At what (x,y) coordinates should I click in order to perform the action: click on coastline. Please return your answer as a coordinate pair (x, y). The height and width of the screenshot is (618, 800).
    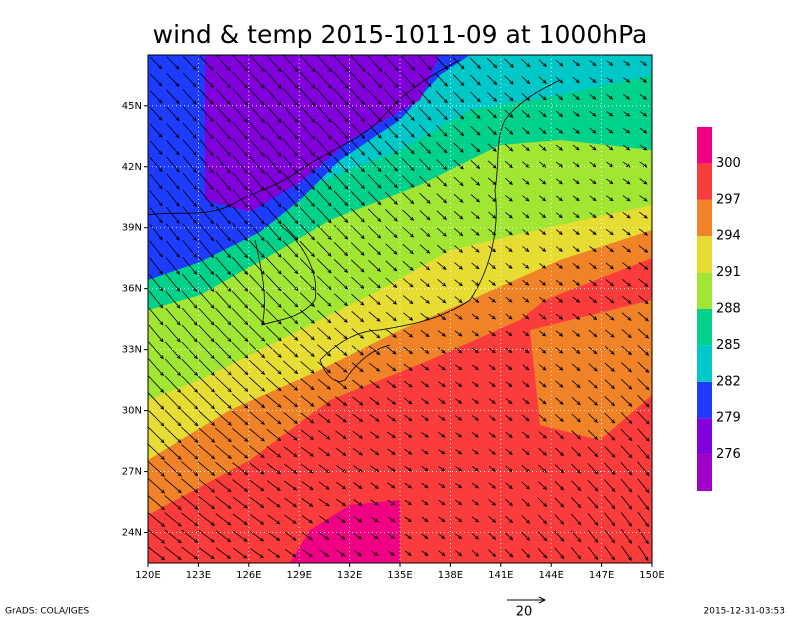
    Looking at the image, I should click on (285, 275).